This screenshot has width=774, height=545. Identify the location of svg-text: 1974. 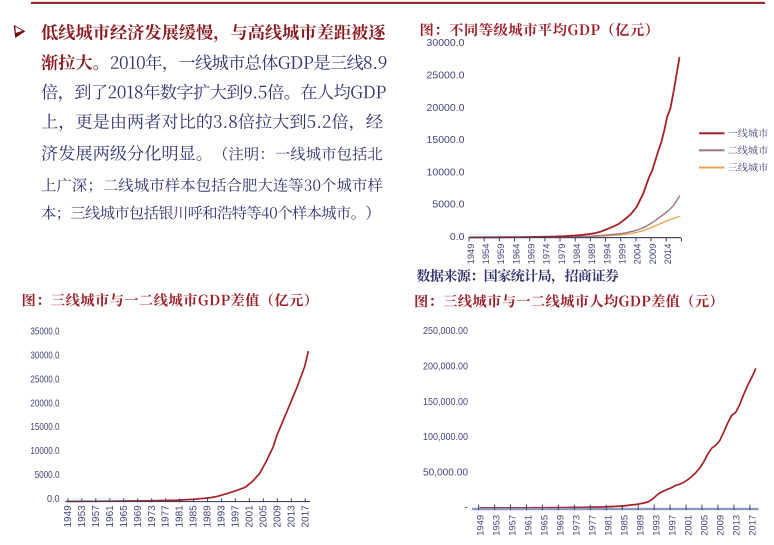
(546, 254).